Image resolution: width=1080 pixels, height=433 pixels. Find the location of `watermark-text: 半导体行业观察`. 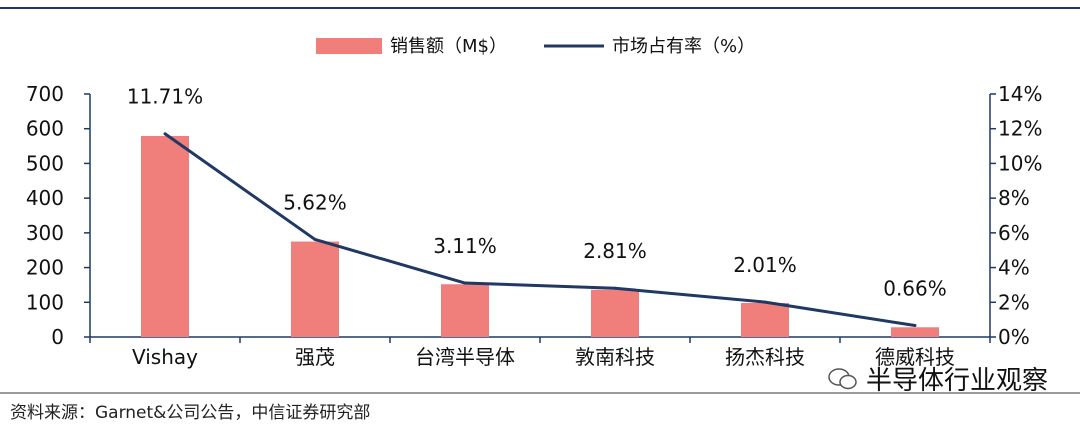

watermark-text: 半导体行业观察 is located at coordinates (957, 381).